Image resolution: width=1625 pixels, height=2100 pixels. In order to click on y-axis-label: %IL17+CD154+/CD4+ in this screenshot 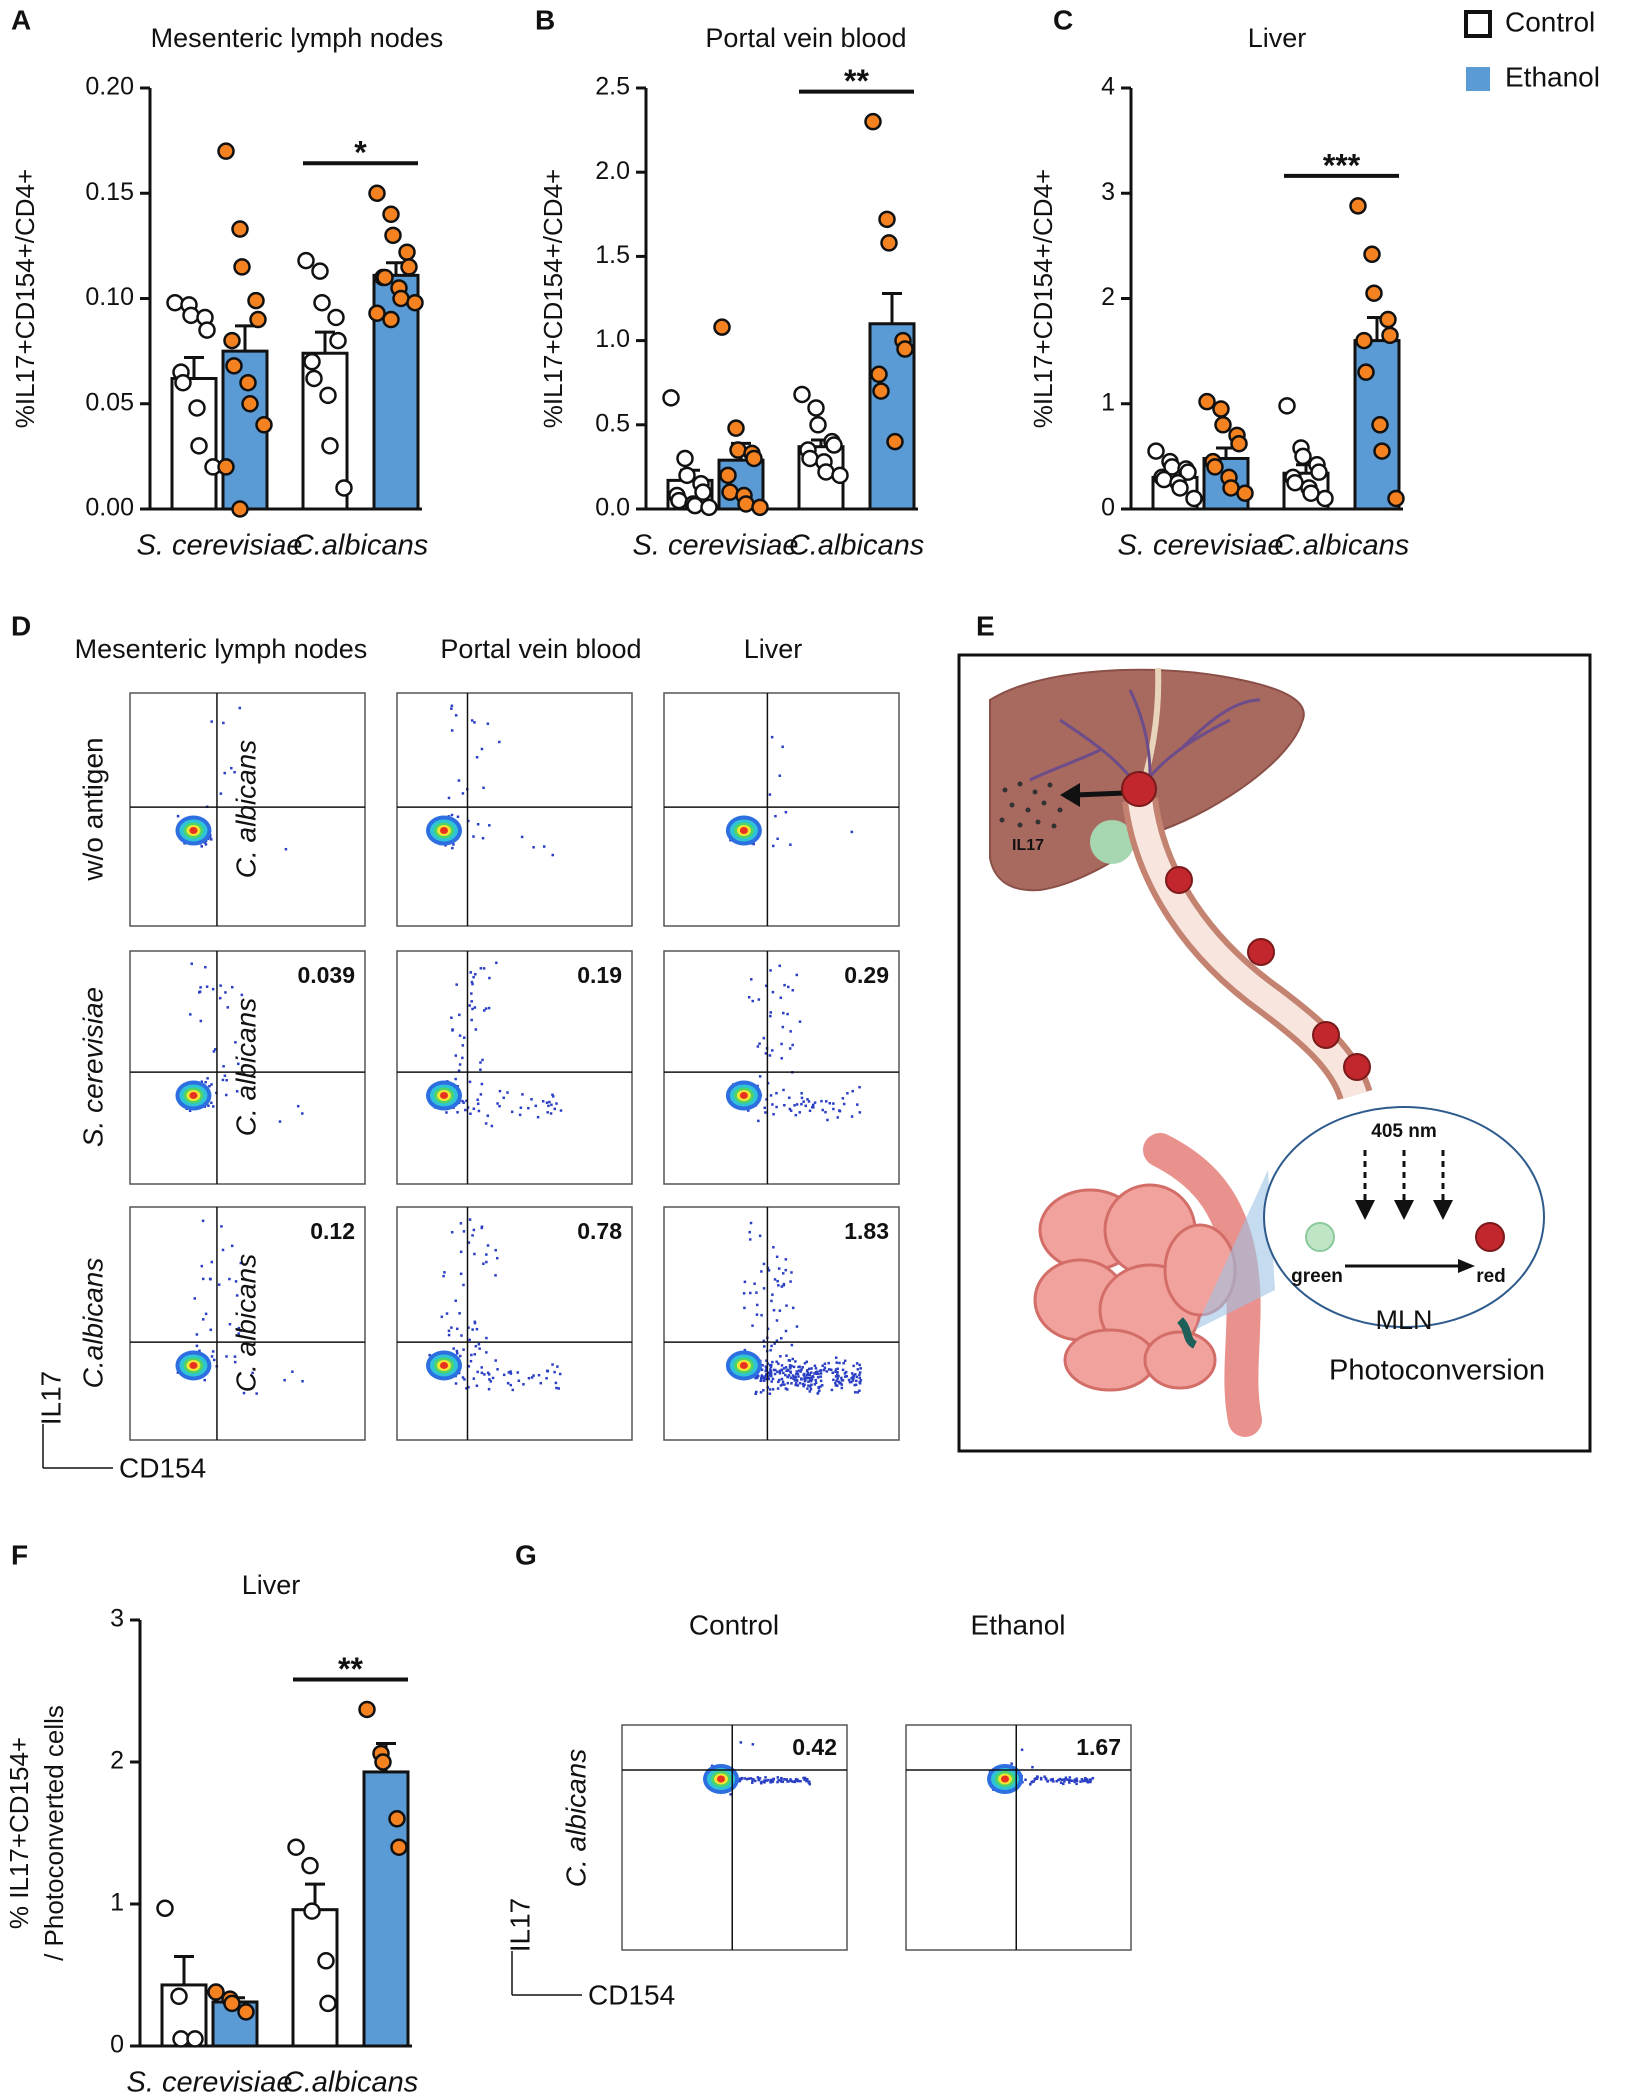, I will do `click(553, 298)`.